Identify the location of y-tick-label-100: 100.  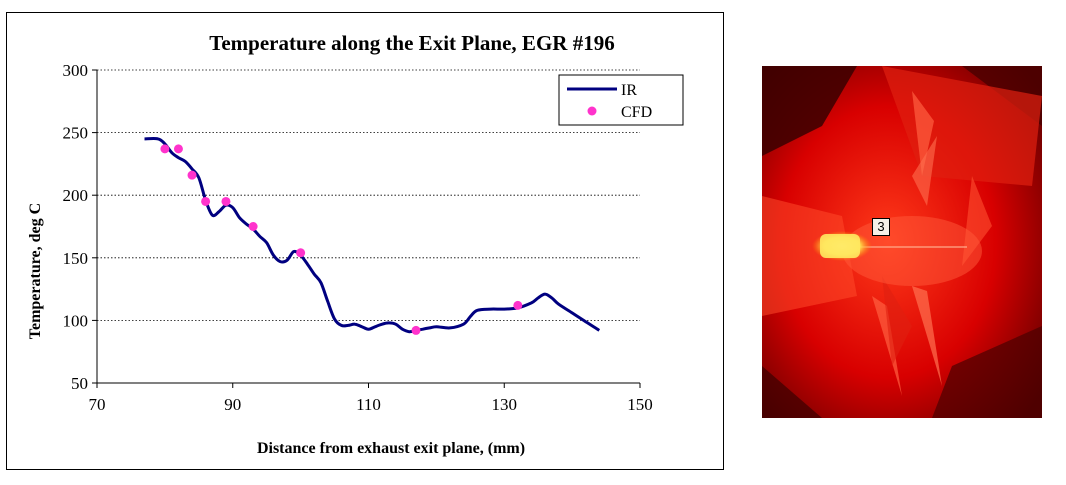
(76, 320).